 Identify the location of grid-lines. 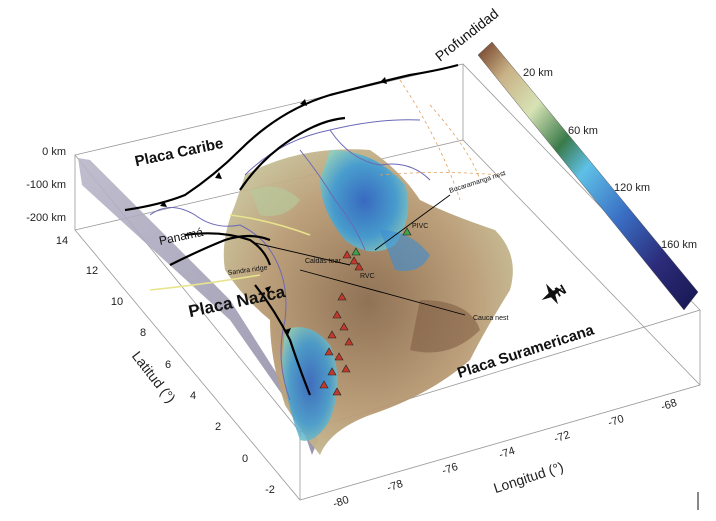
(440, 140).